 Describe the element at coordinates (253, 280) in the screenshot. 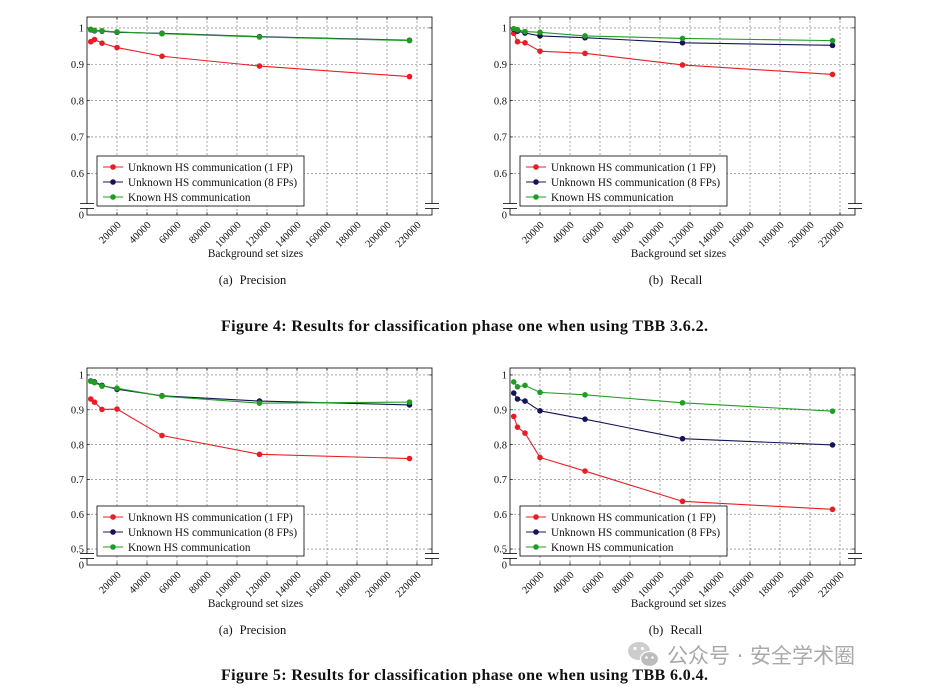

I see `subfigure-caption: (a) Precision` at that location.